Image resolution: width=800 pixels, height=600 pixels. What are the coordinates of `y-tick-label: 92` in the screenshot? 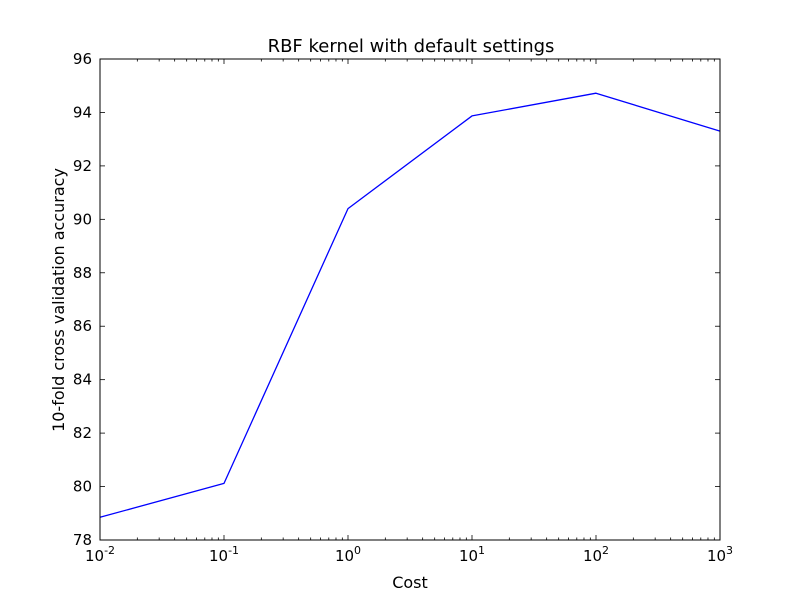 It's located at (82, 166).